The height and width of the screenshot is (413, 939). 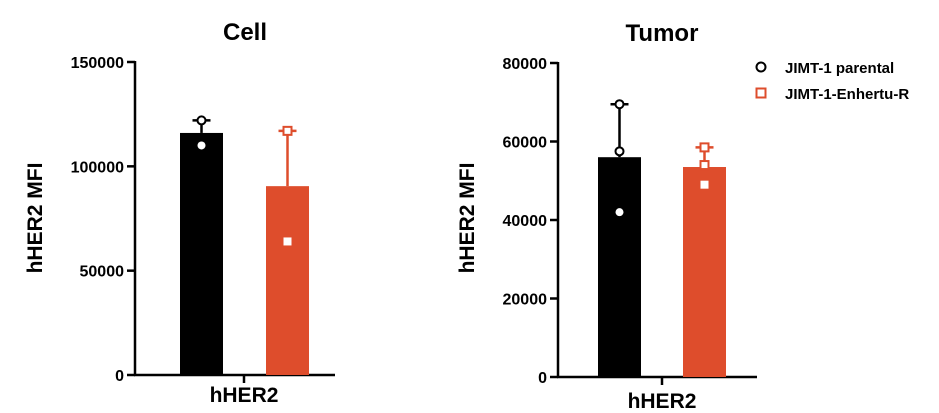 What do you see at coordinates (662, 33) in the screenshot?
I see `chart-title: Tumor` at bounding box center [662, 33].